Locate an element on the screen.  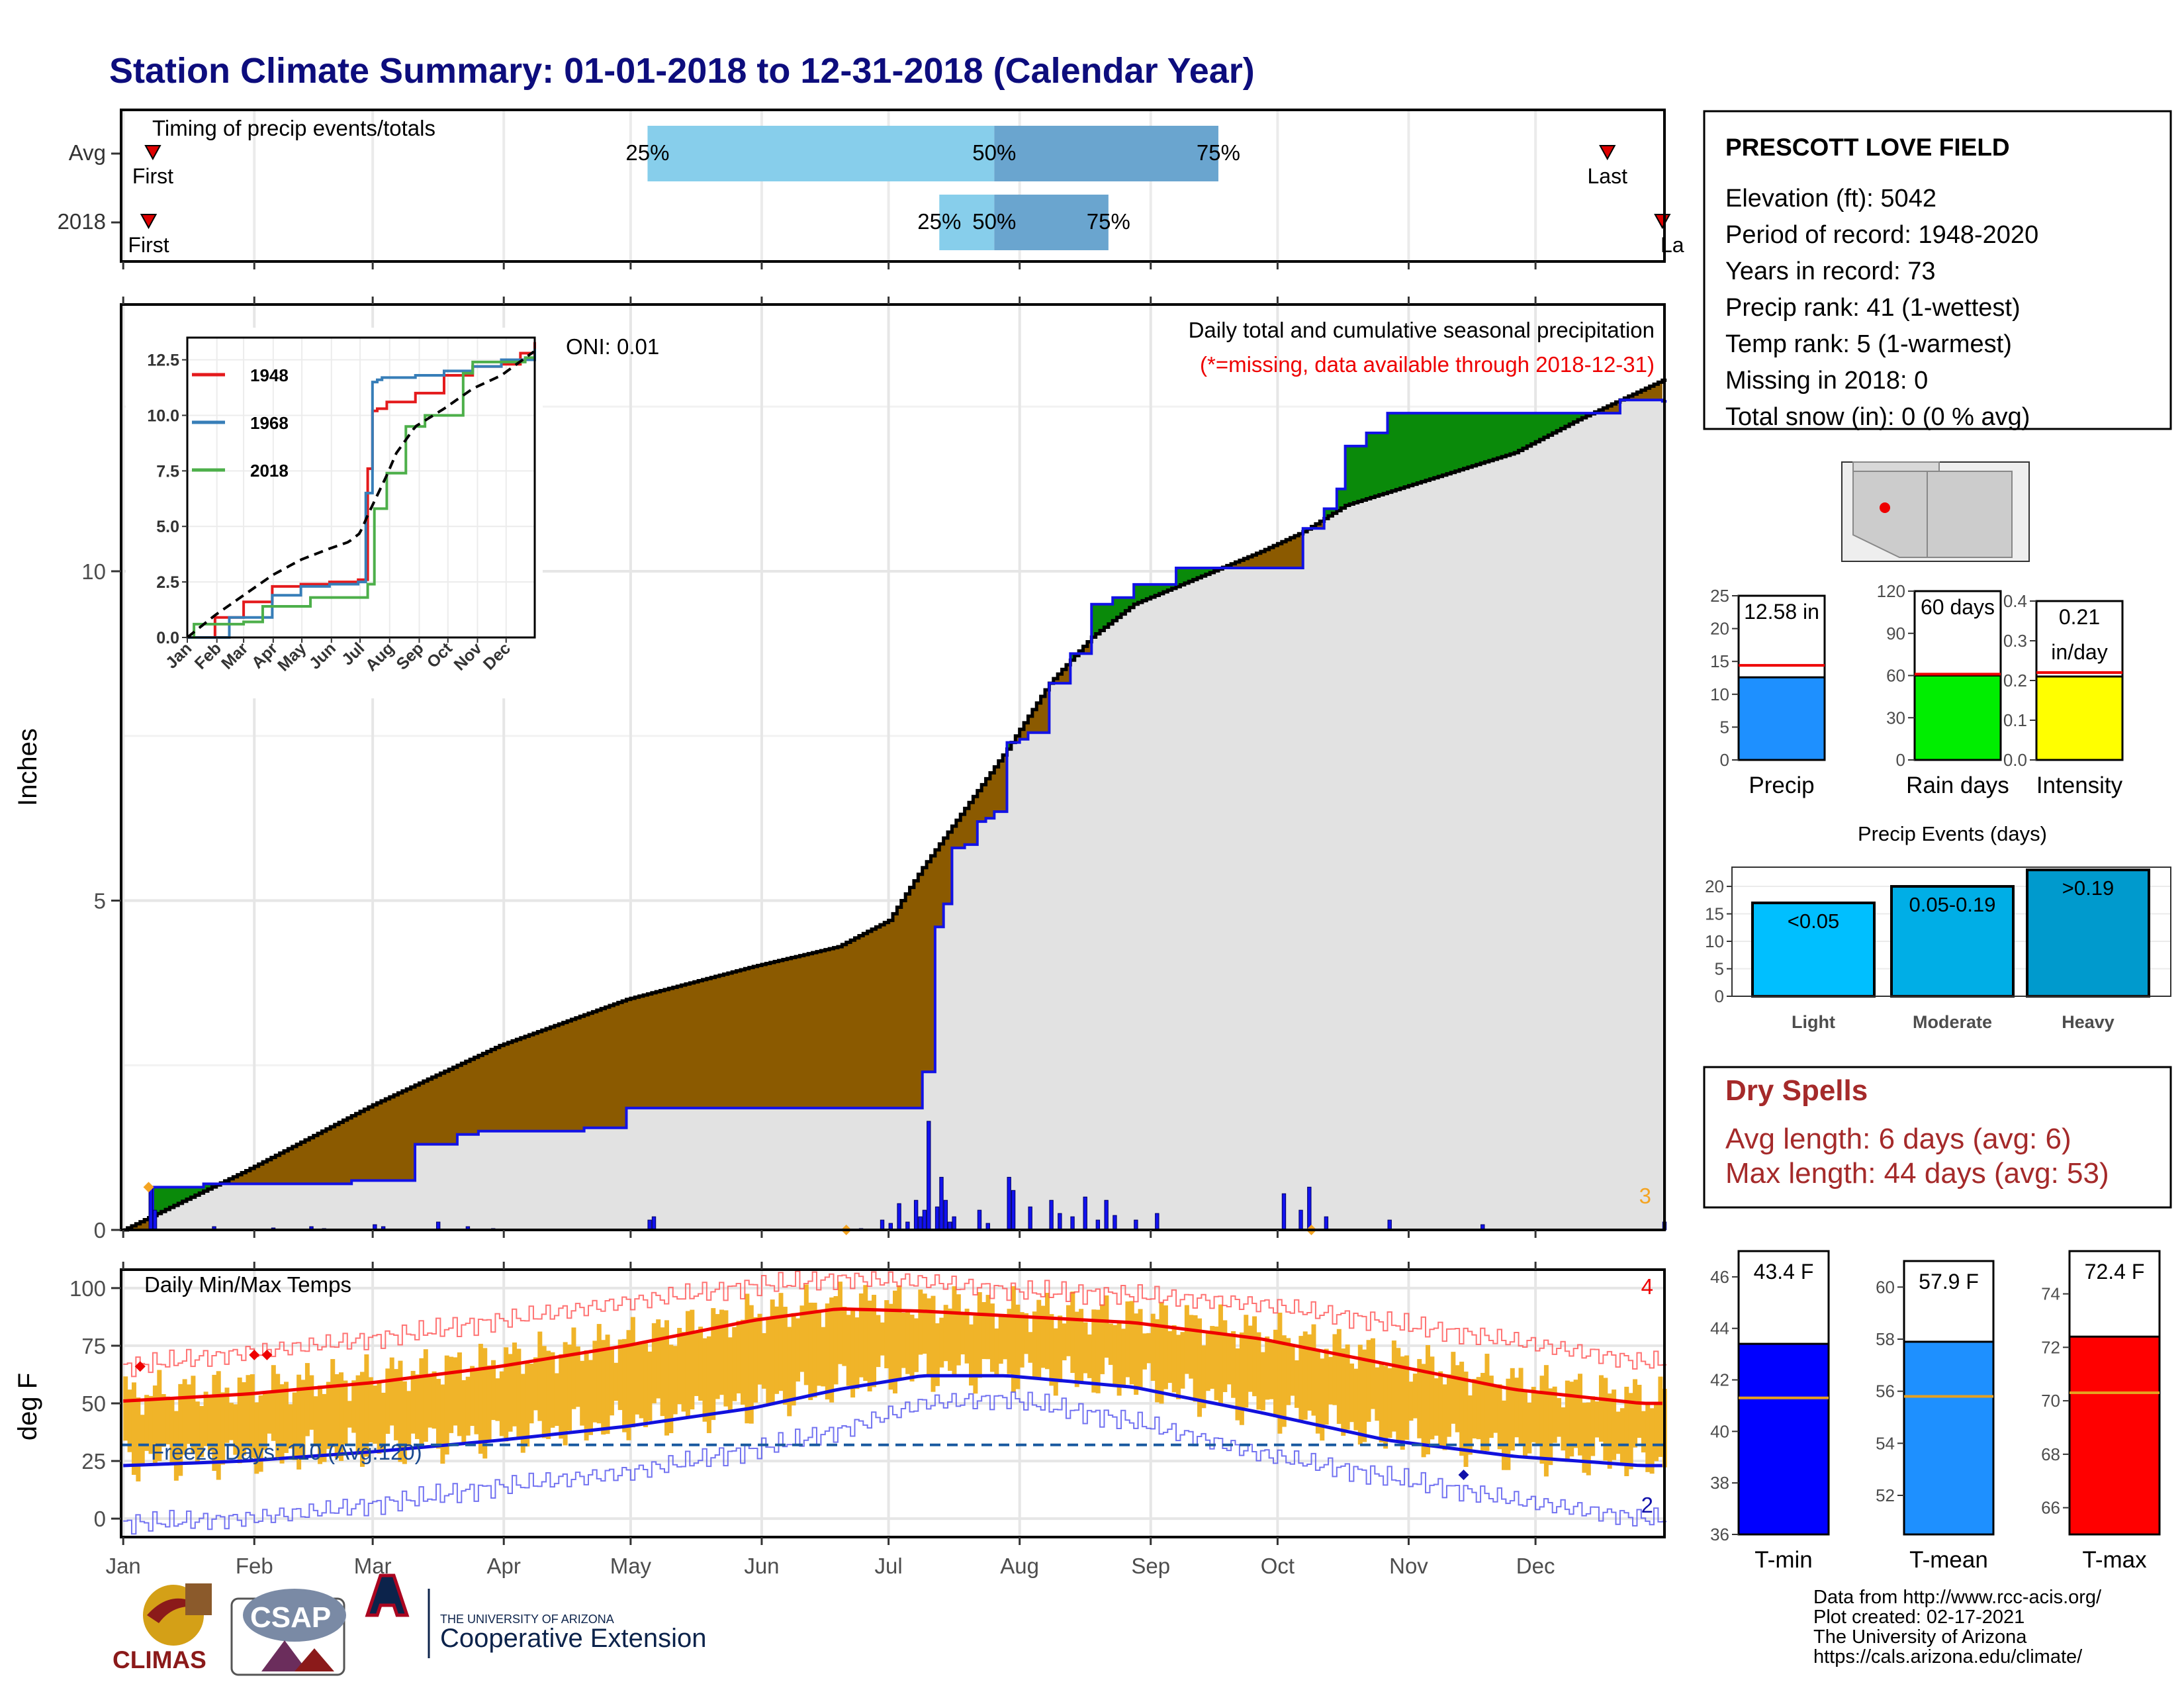
month-label: Oct is located at coordinates (1278, 1566).